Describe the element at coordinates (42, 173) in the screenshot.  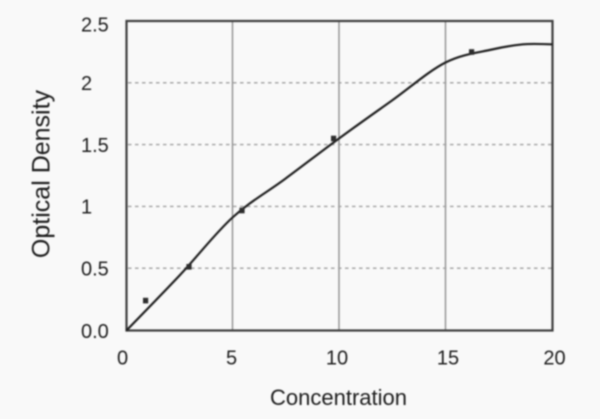
I see `svg-text: Optical Density` at that location.